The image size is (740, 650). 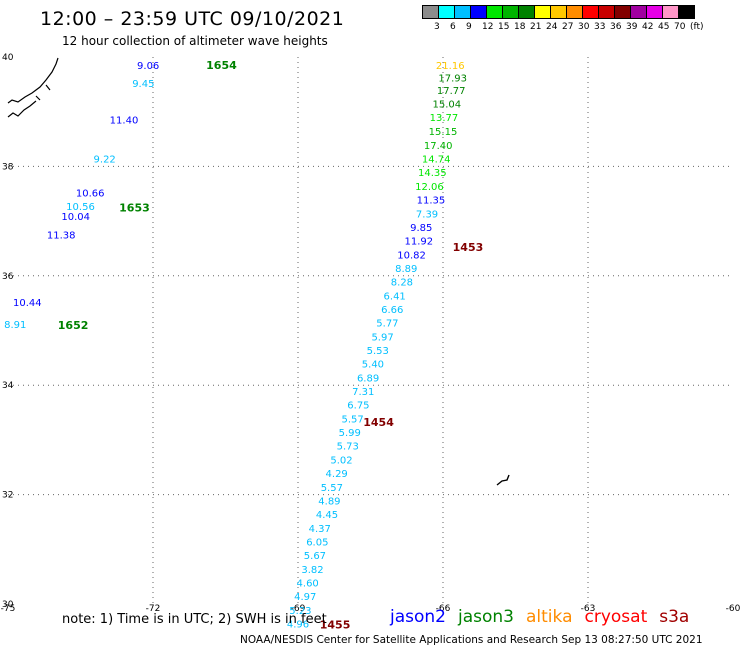 What do you see at coordinates (8, 167) in the screenshot?
I see `y-tick-label: 38` at bounding box center [8, 167].